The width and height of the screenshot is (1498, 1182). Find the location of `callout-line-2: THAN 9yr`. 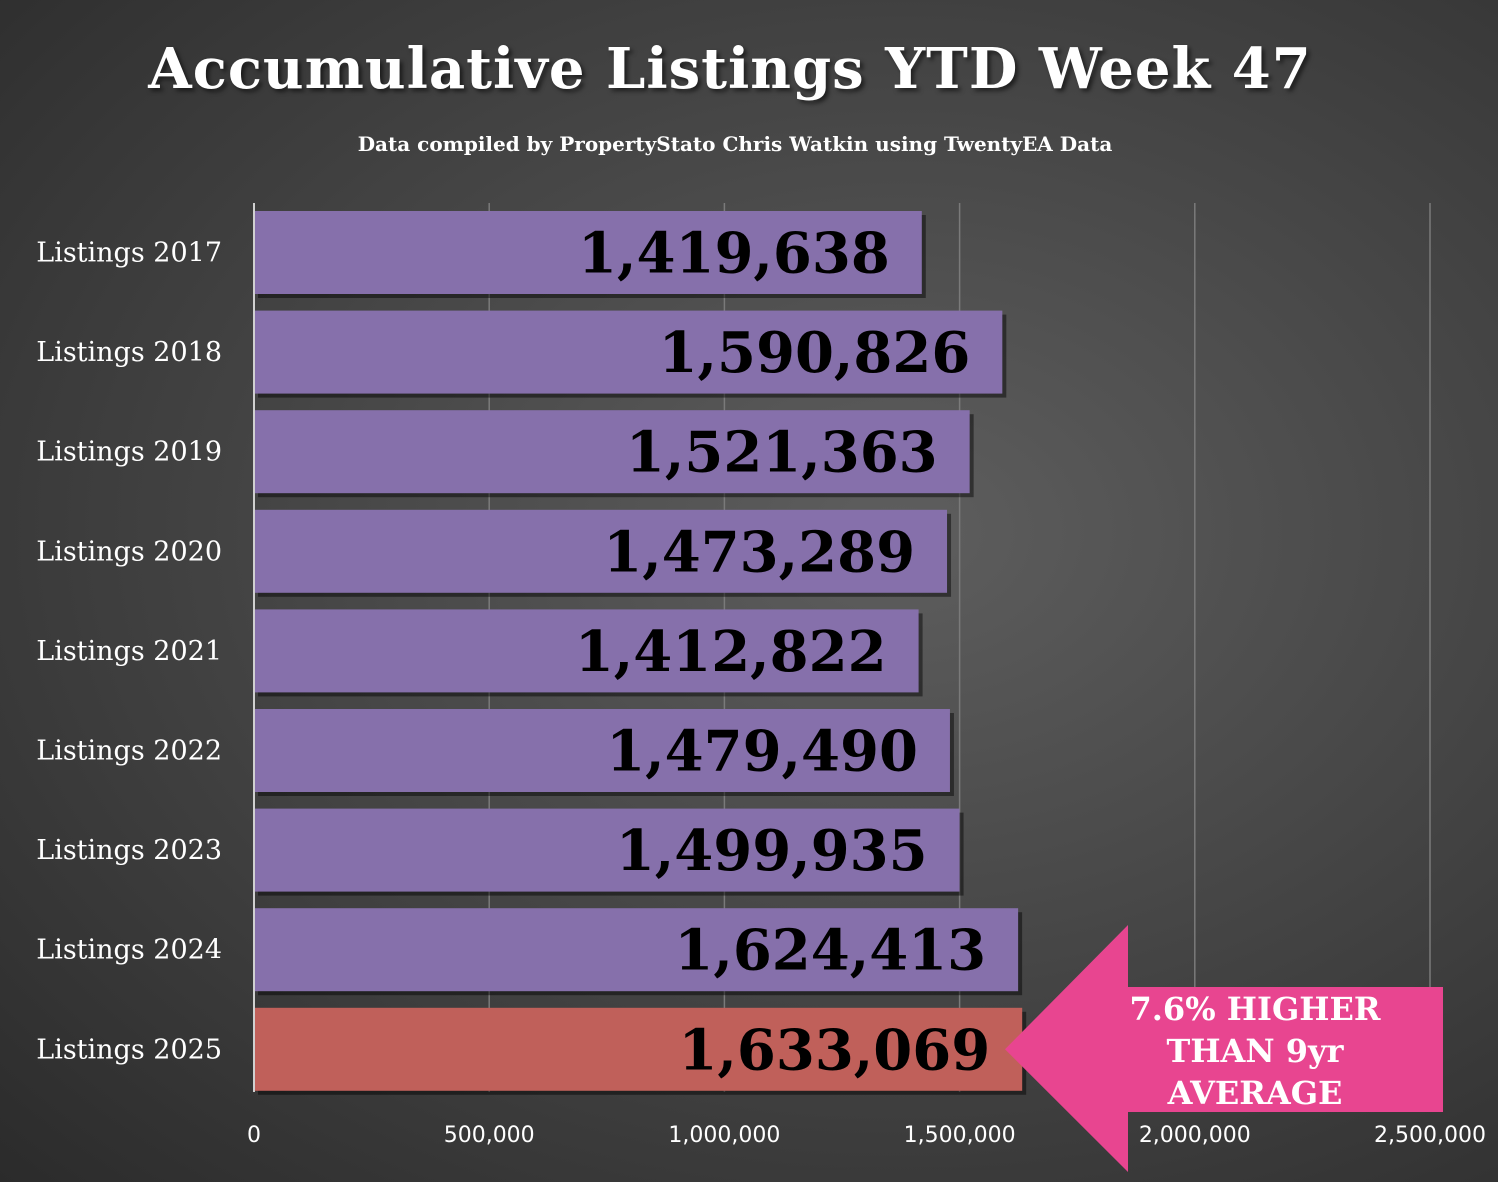

callout-line-2: THAN 9yr is located at coordinates (1255, 1051).